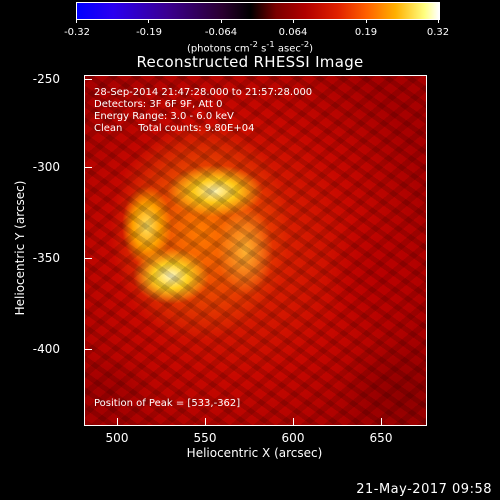  Describe the element at coordinates (254, 453) in the screenshot. I see `x-axis-label: Heliocentric X (arcsec)` at that location.